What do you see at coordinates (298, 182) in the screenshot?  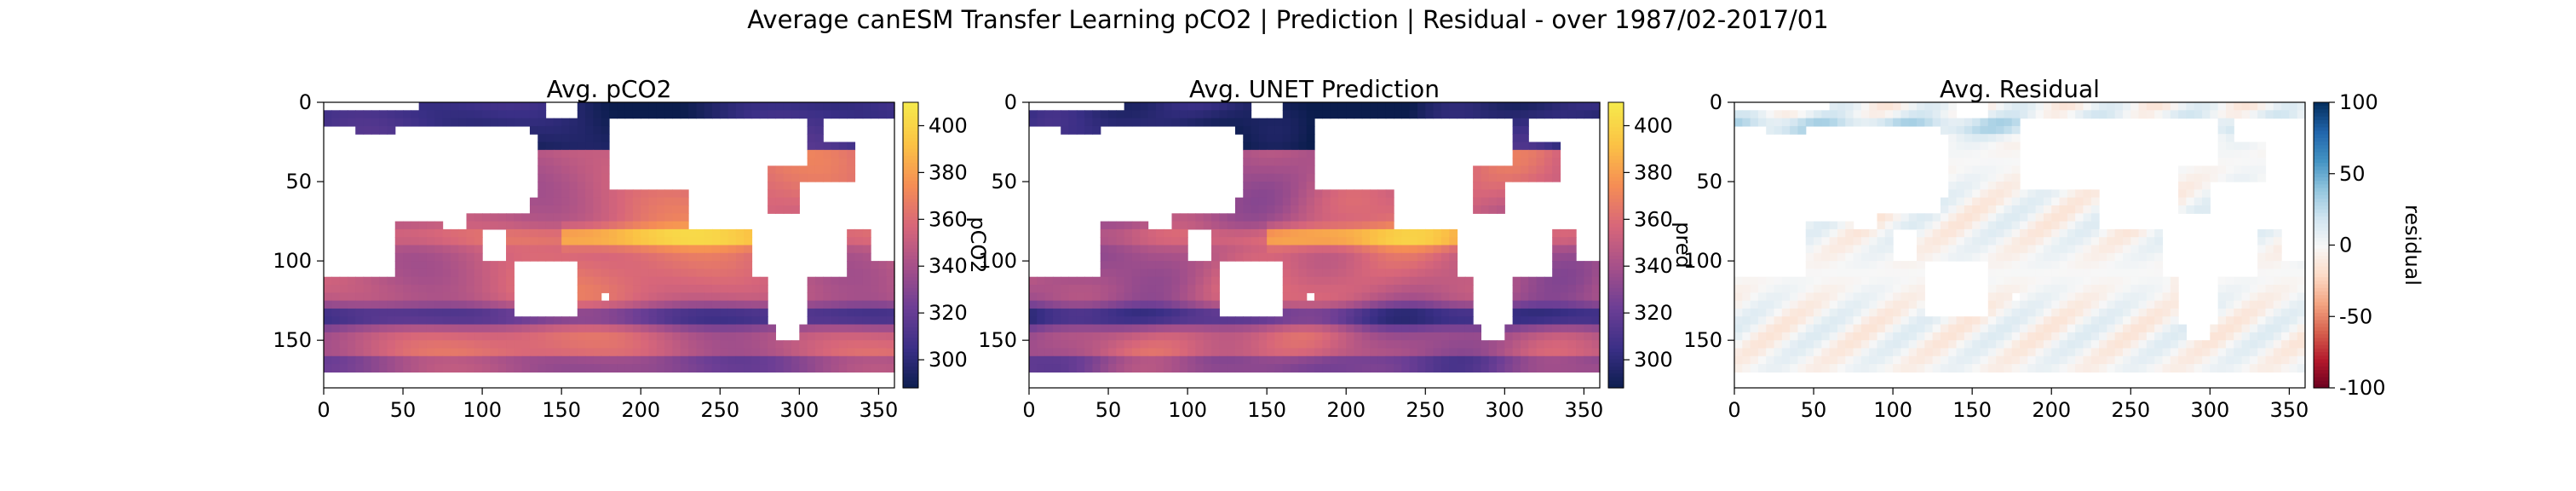 I see `y-tick-label: 50` at bounding box center [298, 182].